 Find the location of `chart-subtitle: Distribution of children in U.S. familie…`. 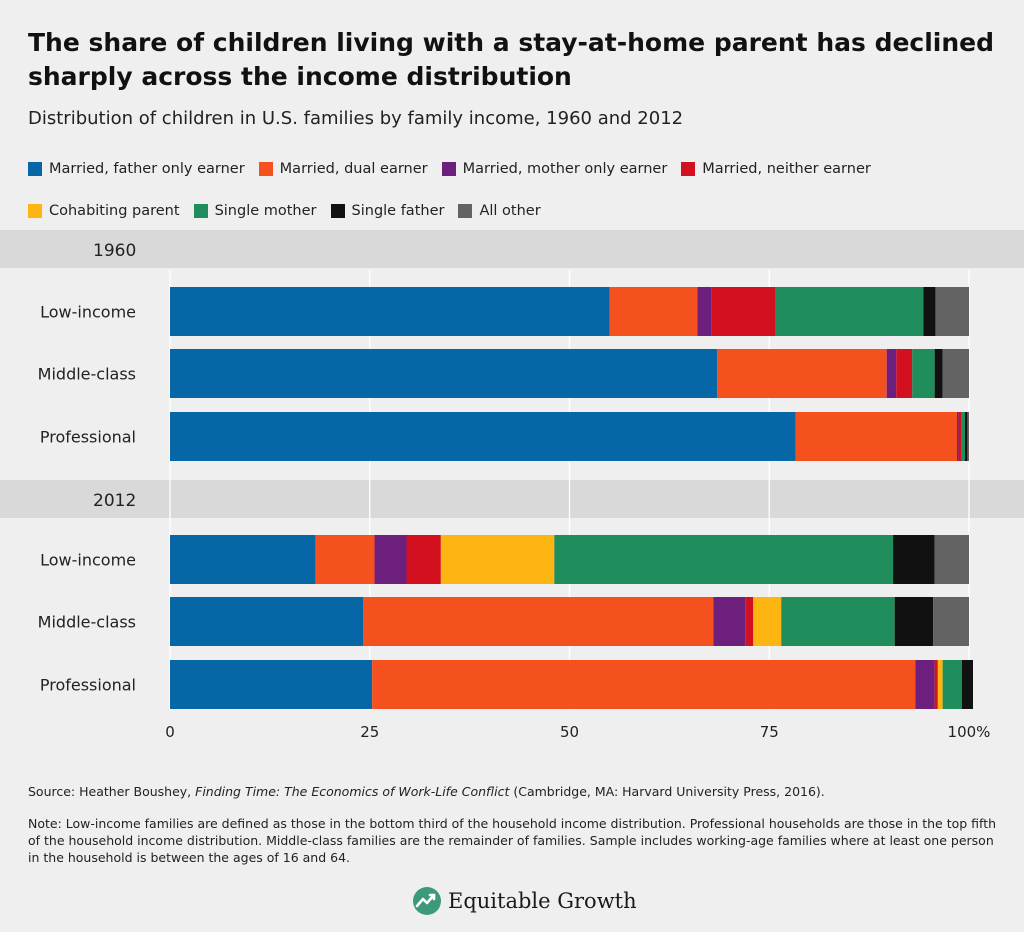

chart-subtitle: Distribution of children in U.S. familie… is located at coordinates (356, 118).